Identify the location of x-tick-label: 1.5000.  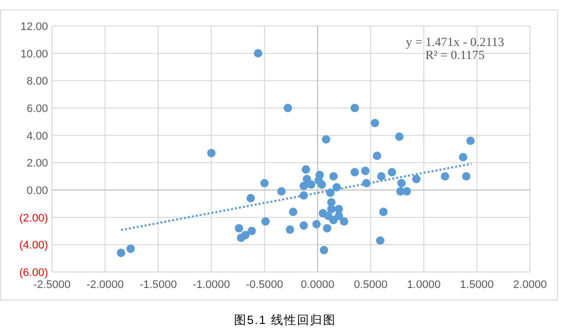
(477, 285).